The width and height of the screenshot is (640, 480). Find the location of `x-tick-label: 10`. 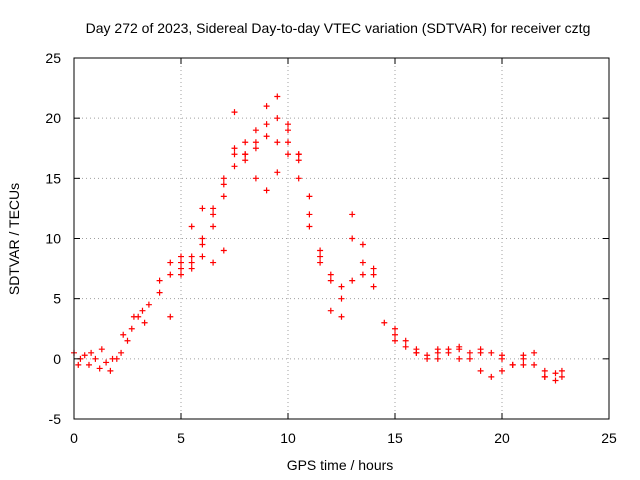

x-tick-label: 10 is located at coordinates (288, 438).